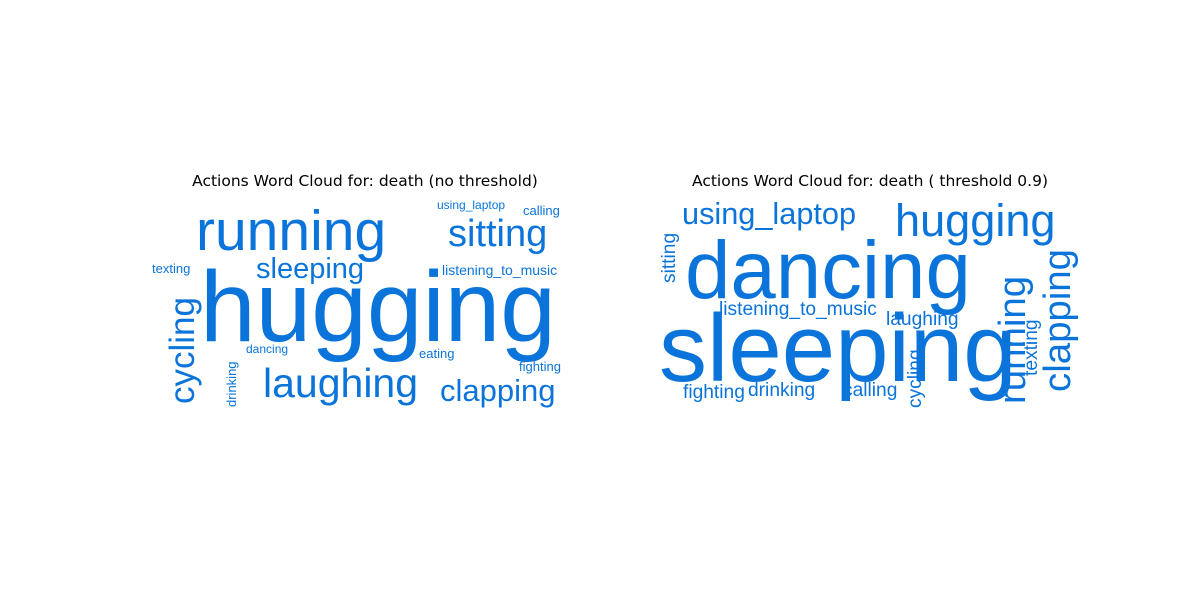 The width and height of the screenshot is (1200, 600). I want to click on word-eating: eating, so click(436, 353).